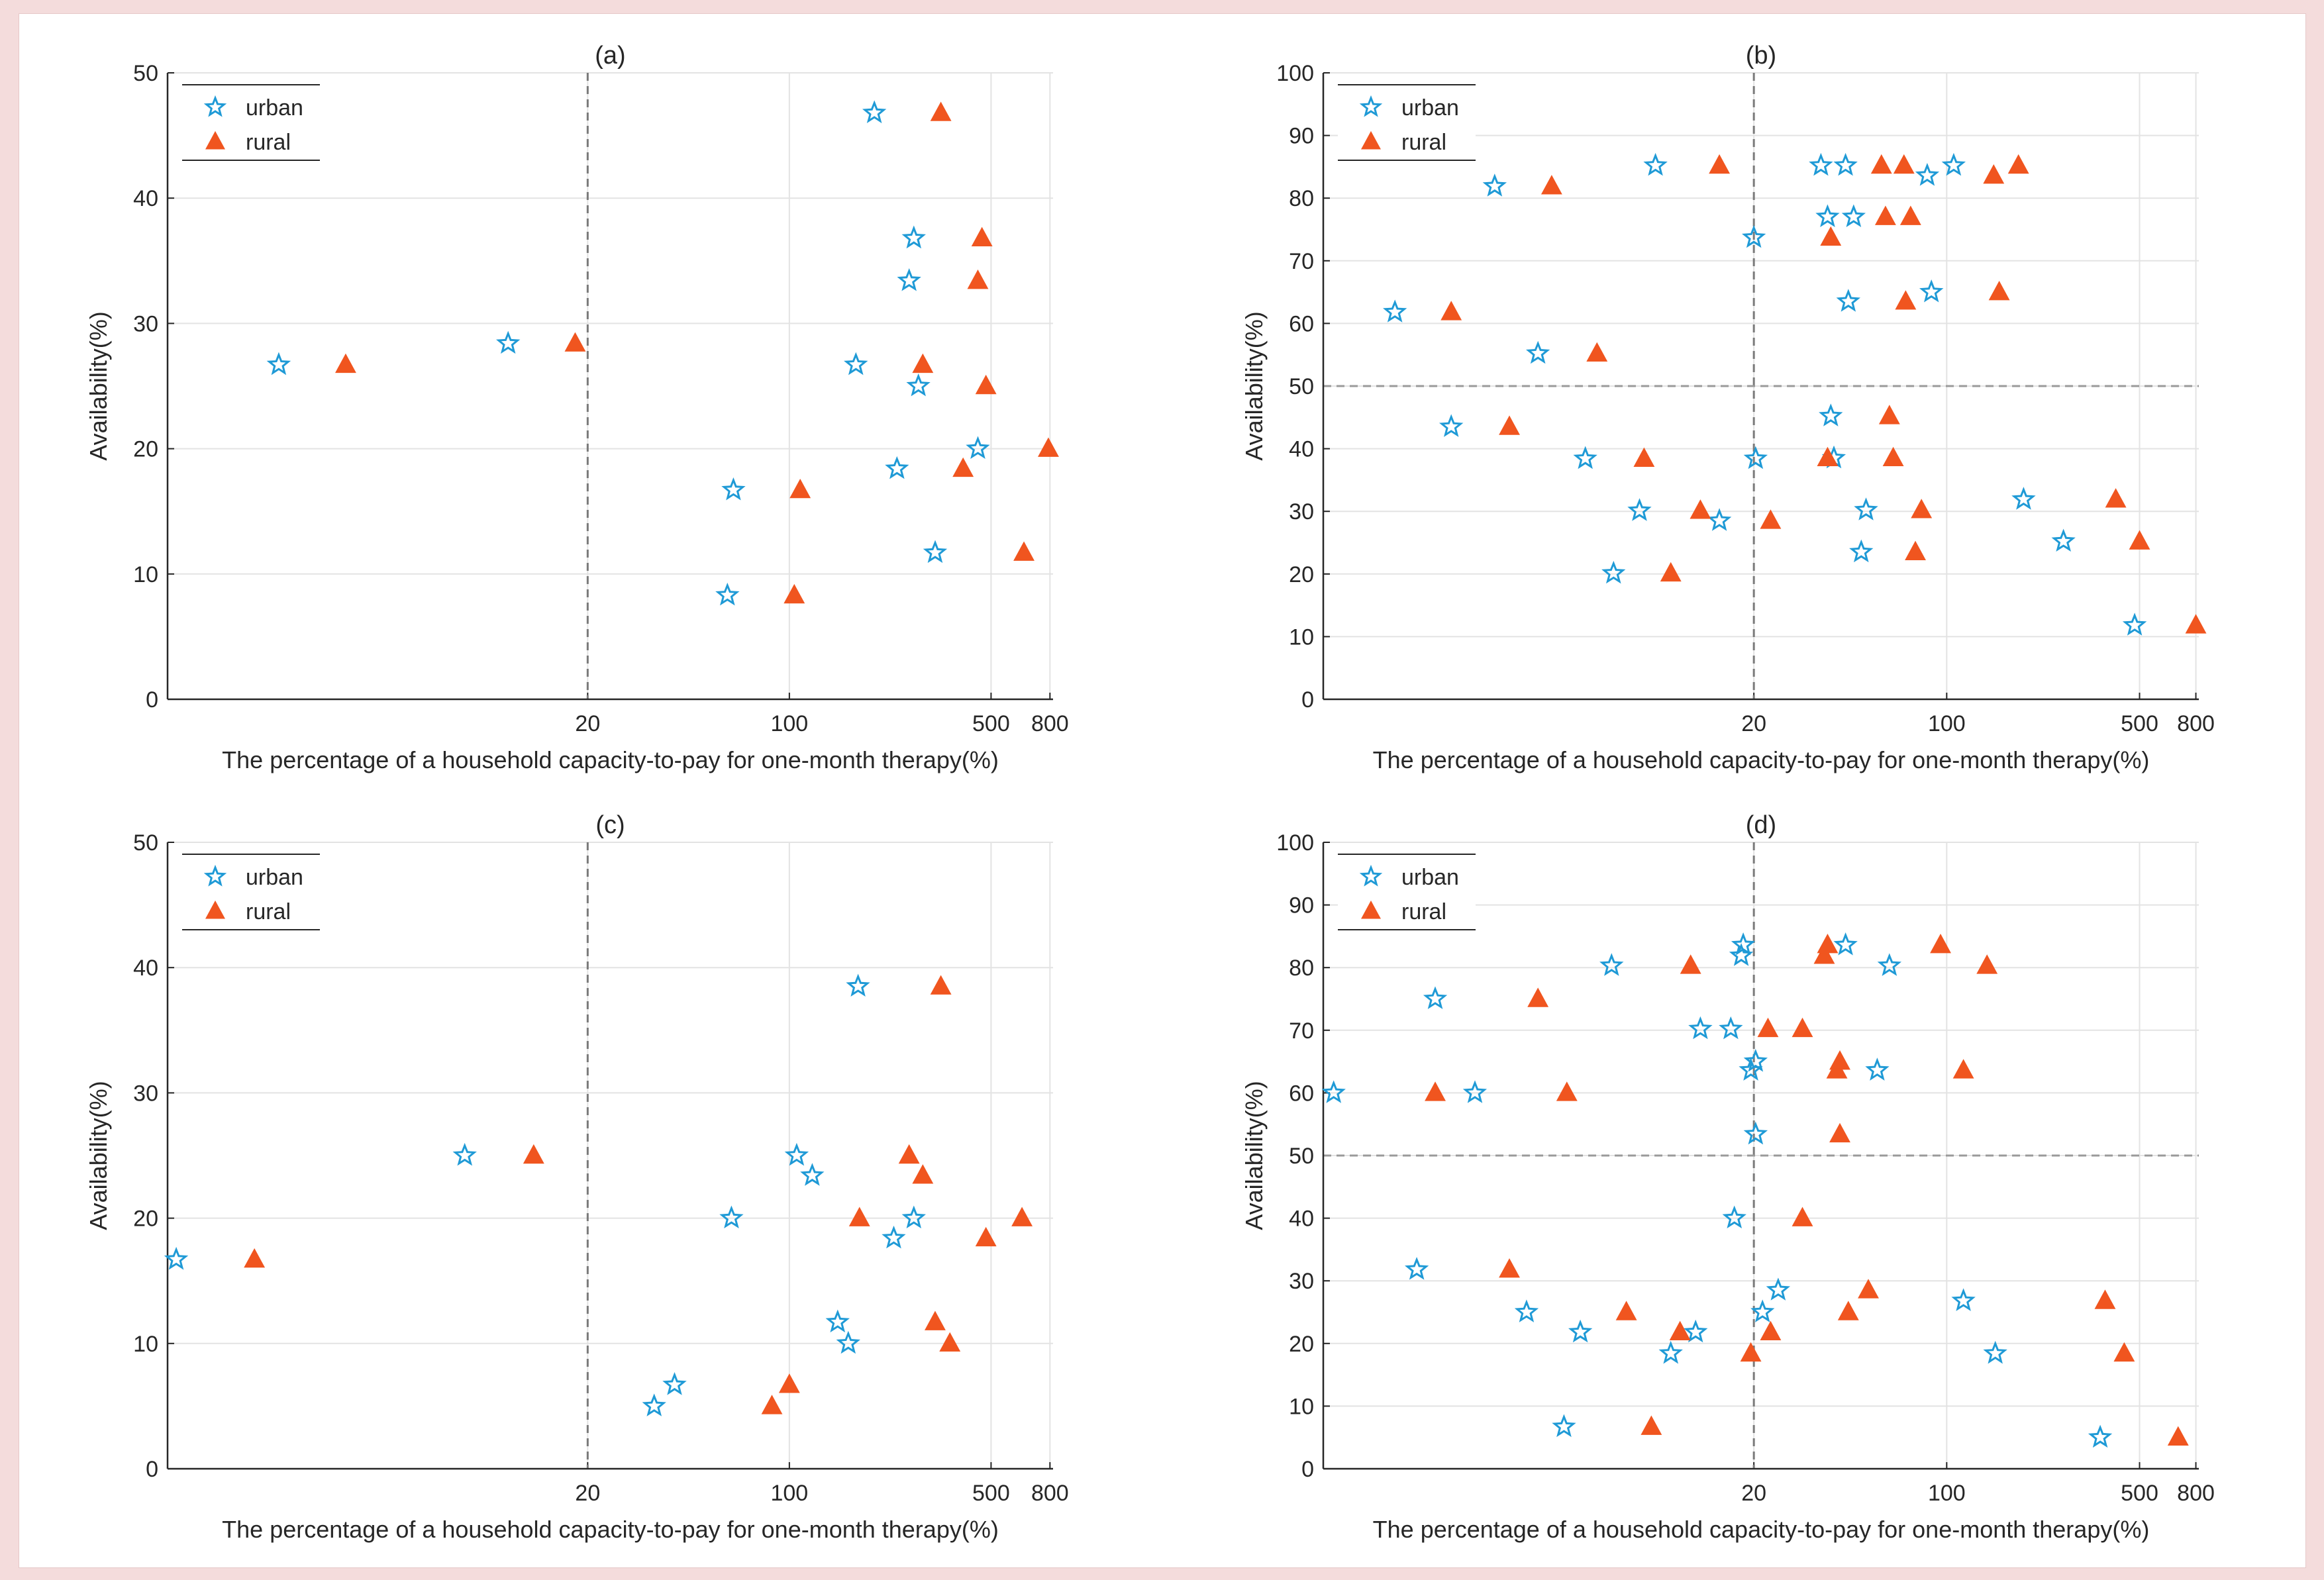  I want to click on panel-b-ytick-label: 80, so click(1301, 198).